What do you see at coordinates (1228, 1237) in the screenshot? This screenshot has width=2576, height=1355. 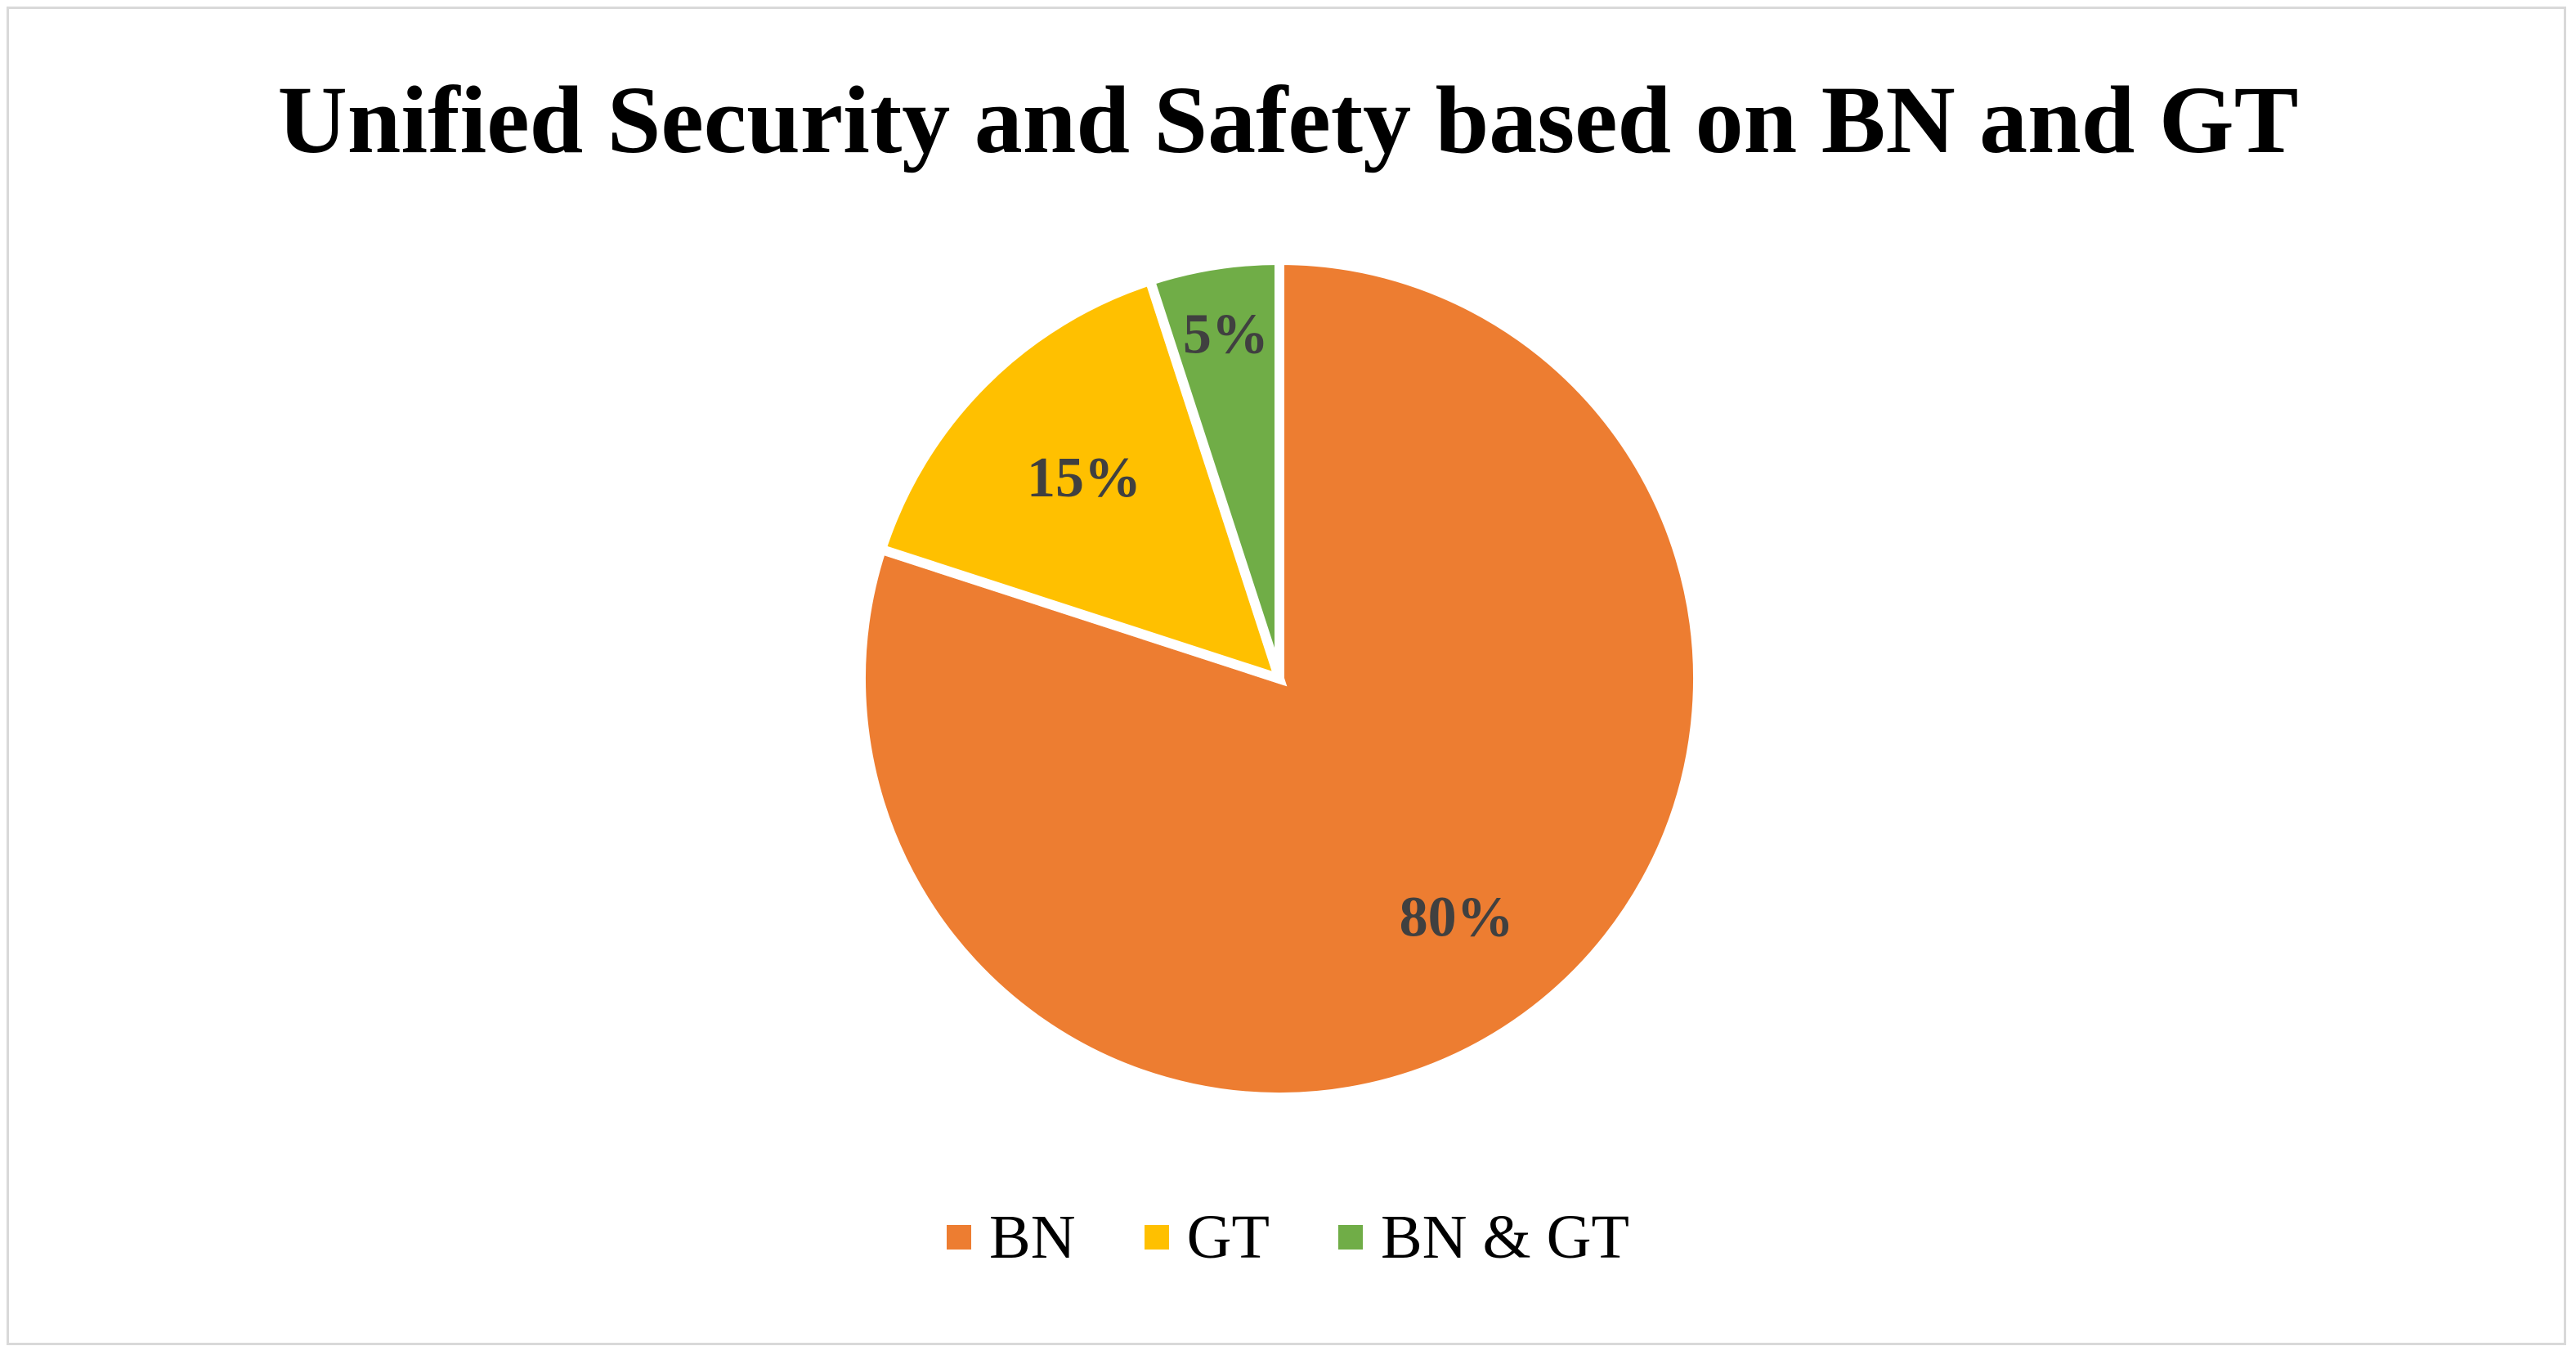 I see `legend-label-gt: GT` at bounding box center [1228, 1237].